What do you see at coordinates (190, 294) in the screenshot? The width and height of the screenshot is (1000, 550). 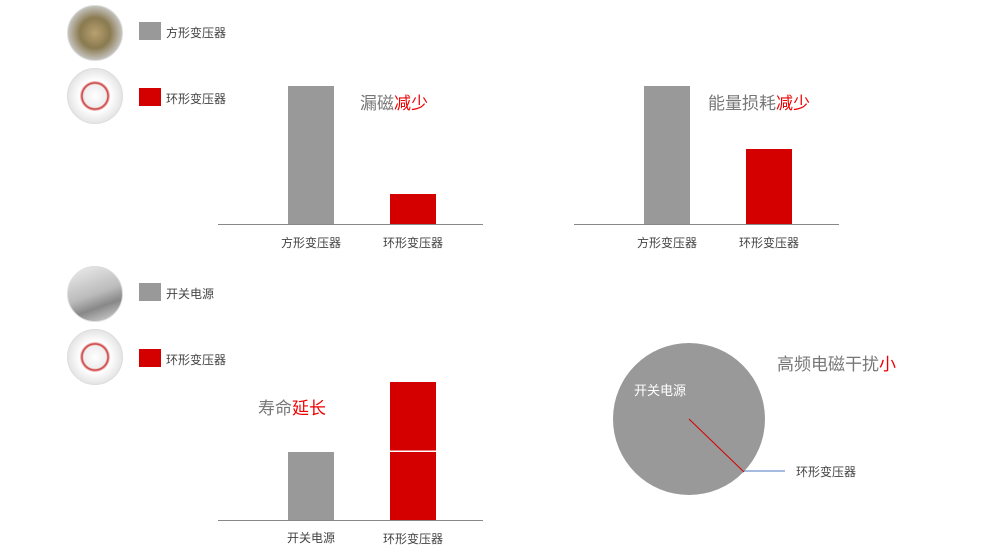 I see `legend-label: 开关电源` at bounding box center [190, 294].